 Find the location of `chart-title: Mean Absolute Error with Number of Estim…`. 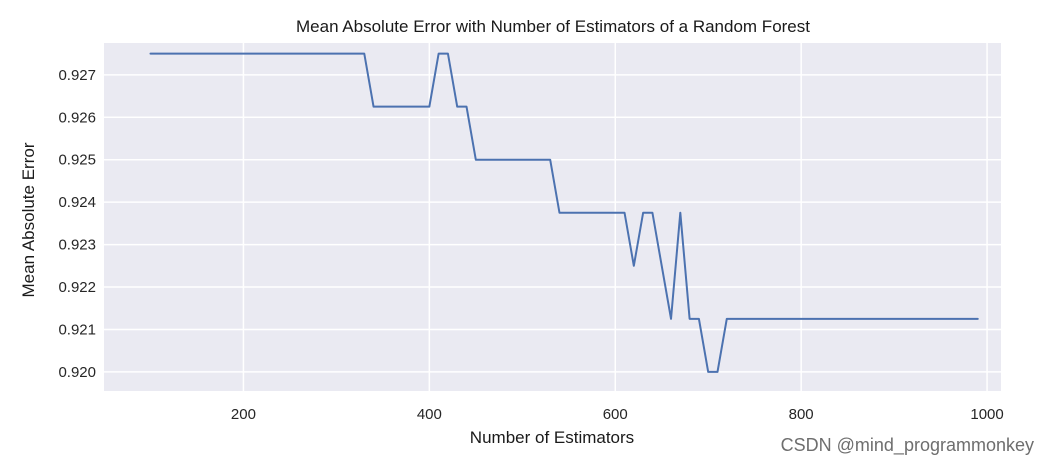

chart-title: Mean Absolute Error with Number of Estim… is located at coordinates (553, 26).